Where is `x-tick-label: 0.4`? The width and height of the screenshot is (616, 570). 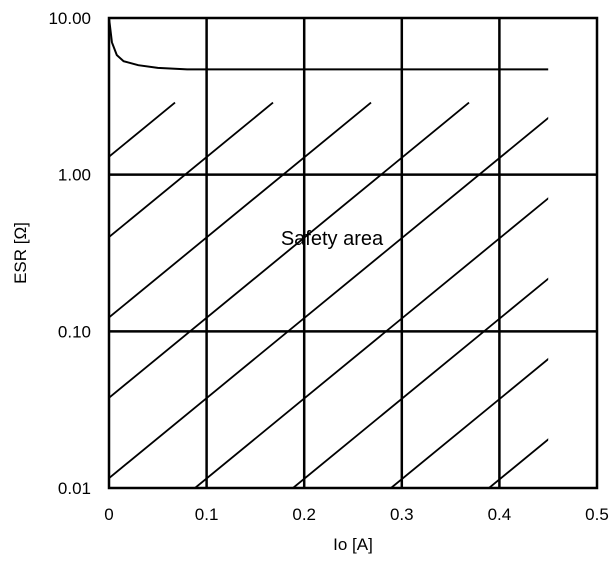
x-tick-label: 0.4 is located at coordinates (500, 514).